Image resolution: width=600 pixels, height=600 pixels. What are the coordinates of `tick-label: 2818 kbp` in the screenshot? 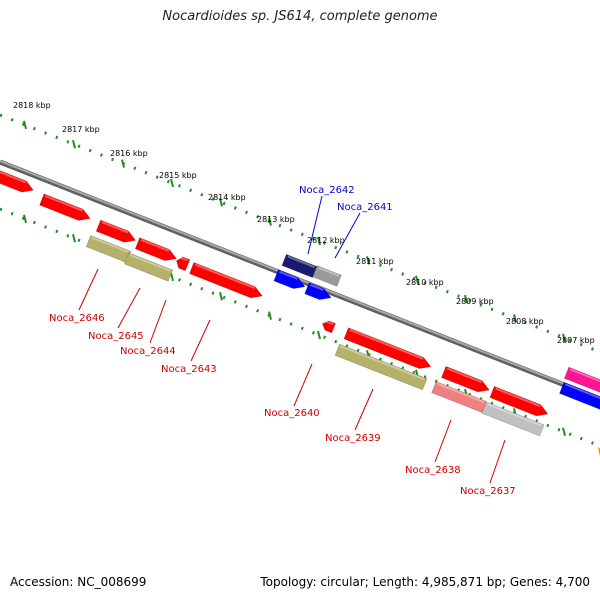 It's located at (32, 105).